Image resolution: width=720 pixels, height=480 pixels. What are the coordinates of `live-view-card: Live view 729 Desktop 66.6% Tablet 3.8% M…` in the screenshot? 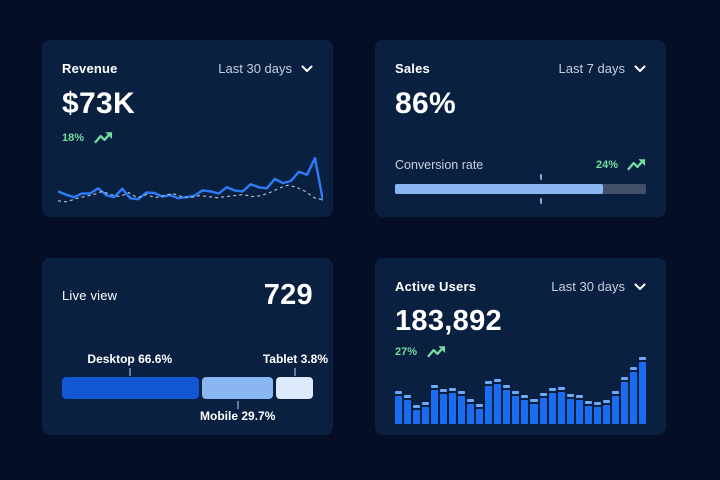 It's located at (187, 346).